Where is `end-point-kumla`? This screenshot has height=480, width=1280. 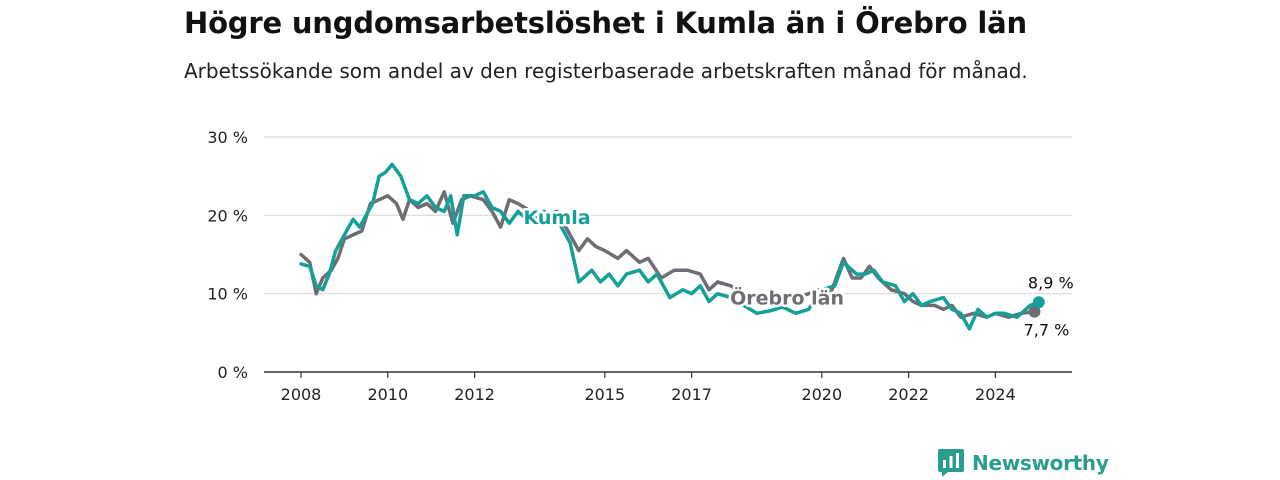 end-point-kumla is located at coordinates (1038, 302).